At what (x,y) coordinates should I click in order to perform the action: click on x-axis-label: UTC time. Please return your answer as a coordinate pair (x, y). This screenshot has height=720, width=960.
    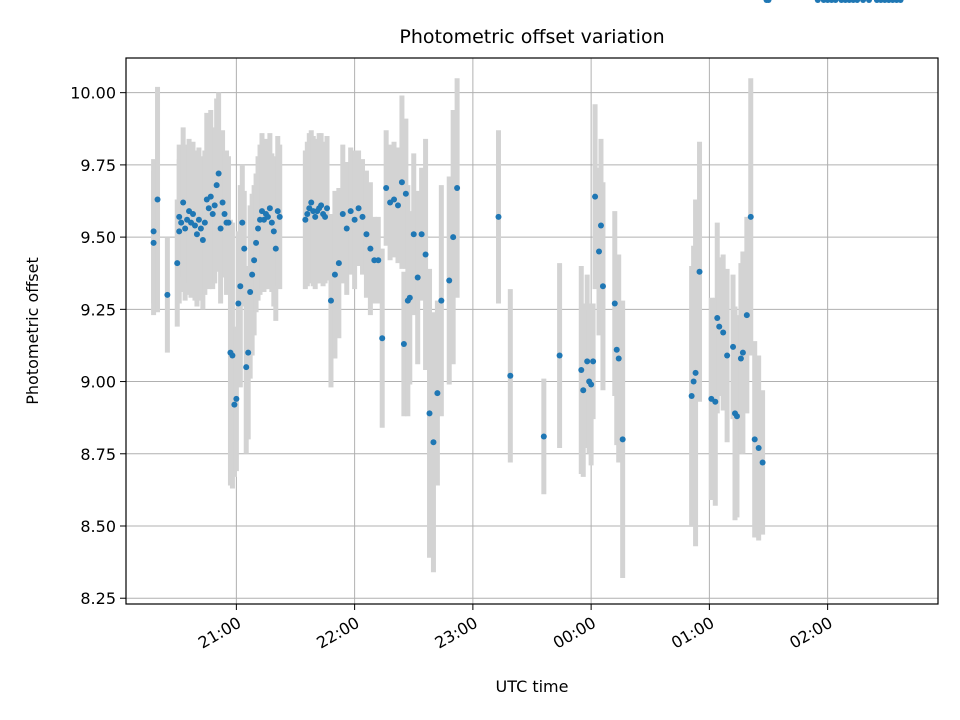
    Looking at the image, I should click on (532, 686).